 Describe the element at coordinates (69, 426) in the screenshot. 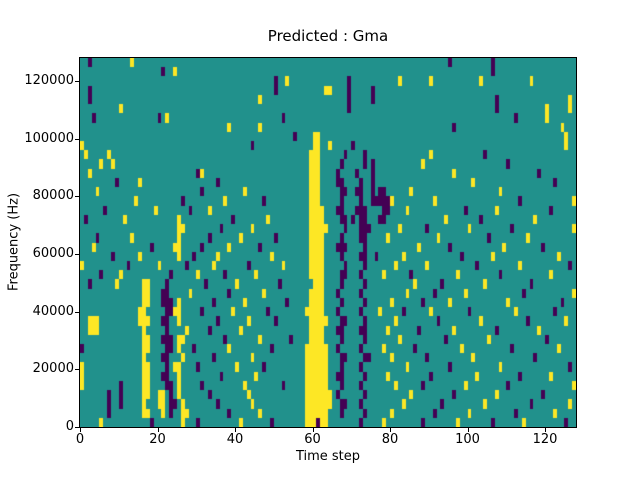

I see `y-tick-label: 0` at that location.